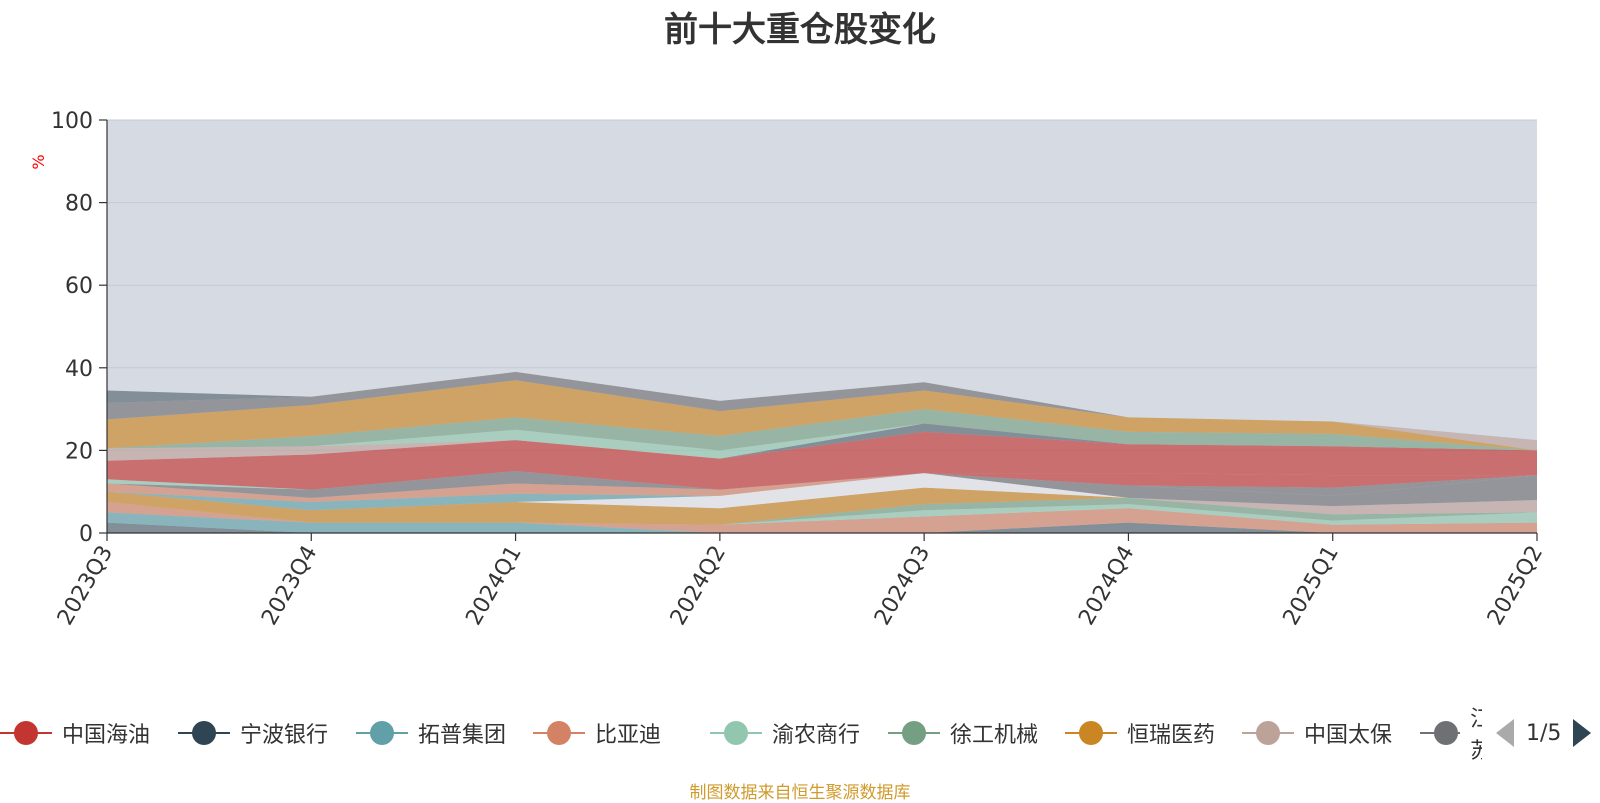  I want to click on data-source-footer: 制图数据来自恒生聚源数据库, so click(800, 793).